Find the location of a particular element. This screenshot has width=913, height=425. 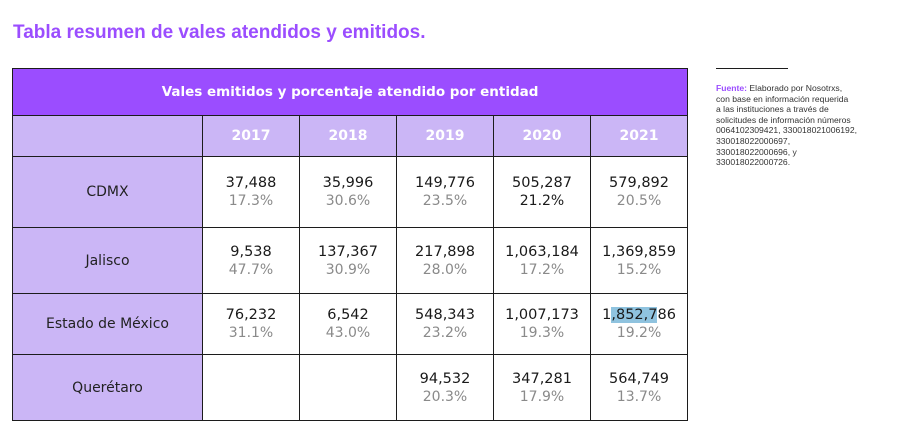

cell-value: 505,287 is located at coordinates (542, 183).